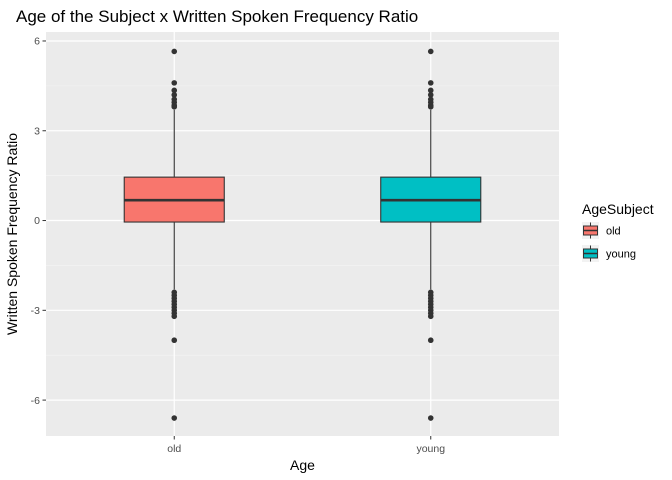  I want to click on boxplot-old, so click(174, 234).